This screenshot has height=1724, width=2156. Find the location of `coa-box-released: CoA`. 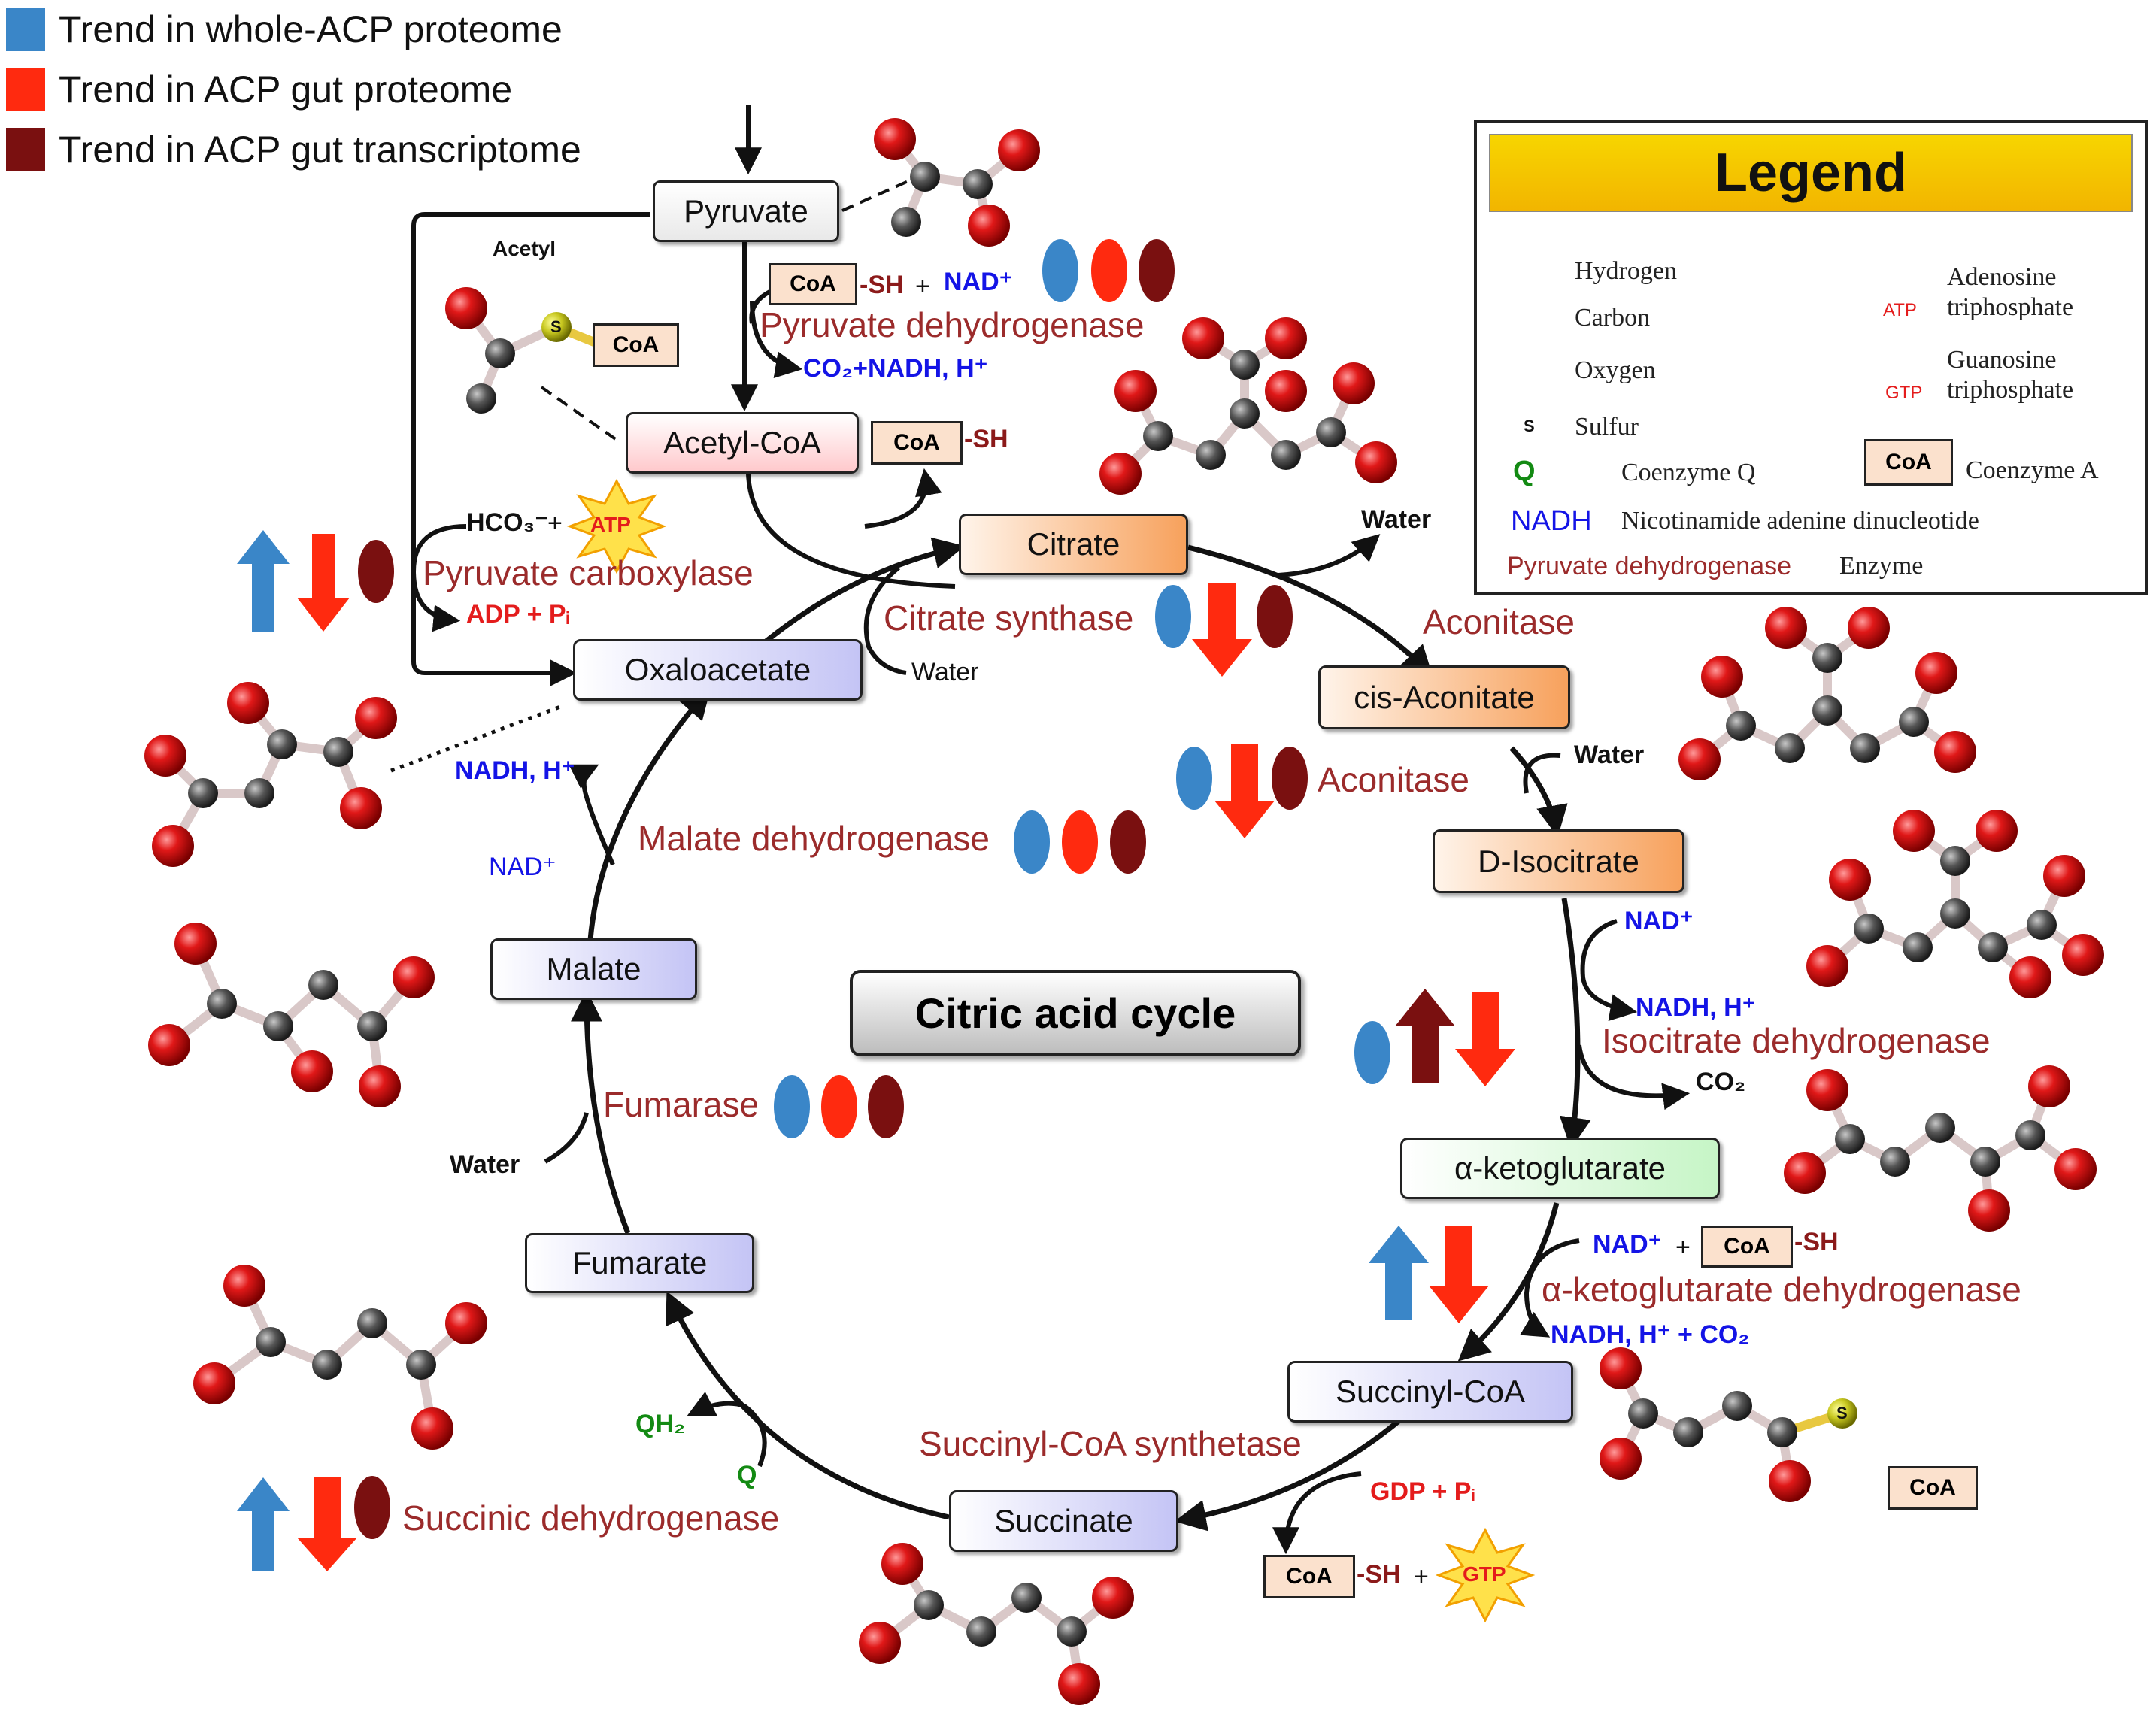

coa-box-released: CoA is located at coordinates (917, 443).